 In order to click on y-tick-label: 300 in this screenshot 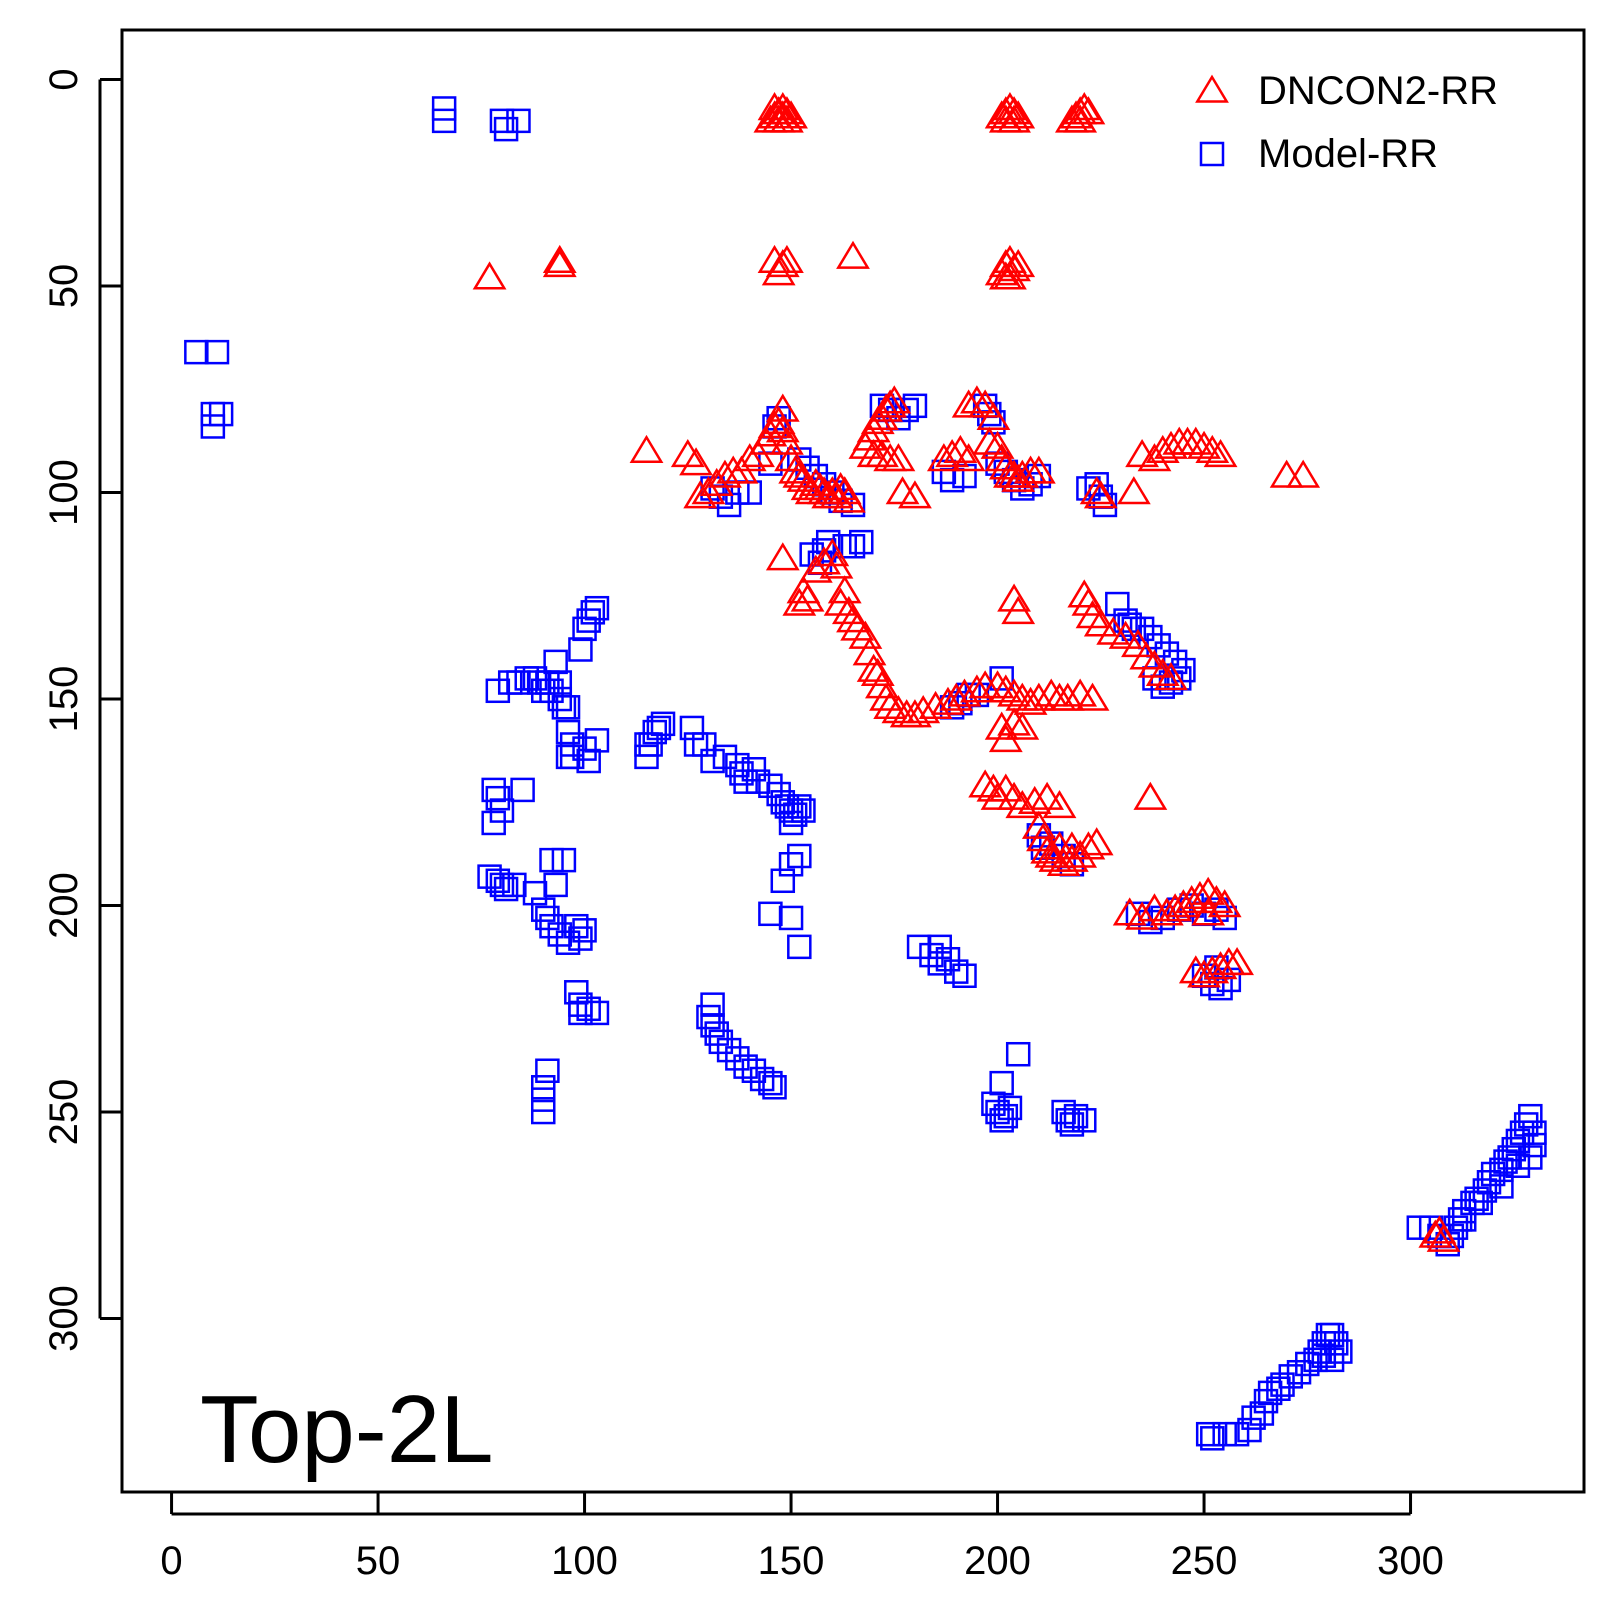, I will do `click(64, 1318)`.